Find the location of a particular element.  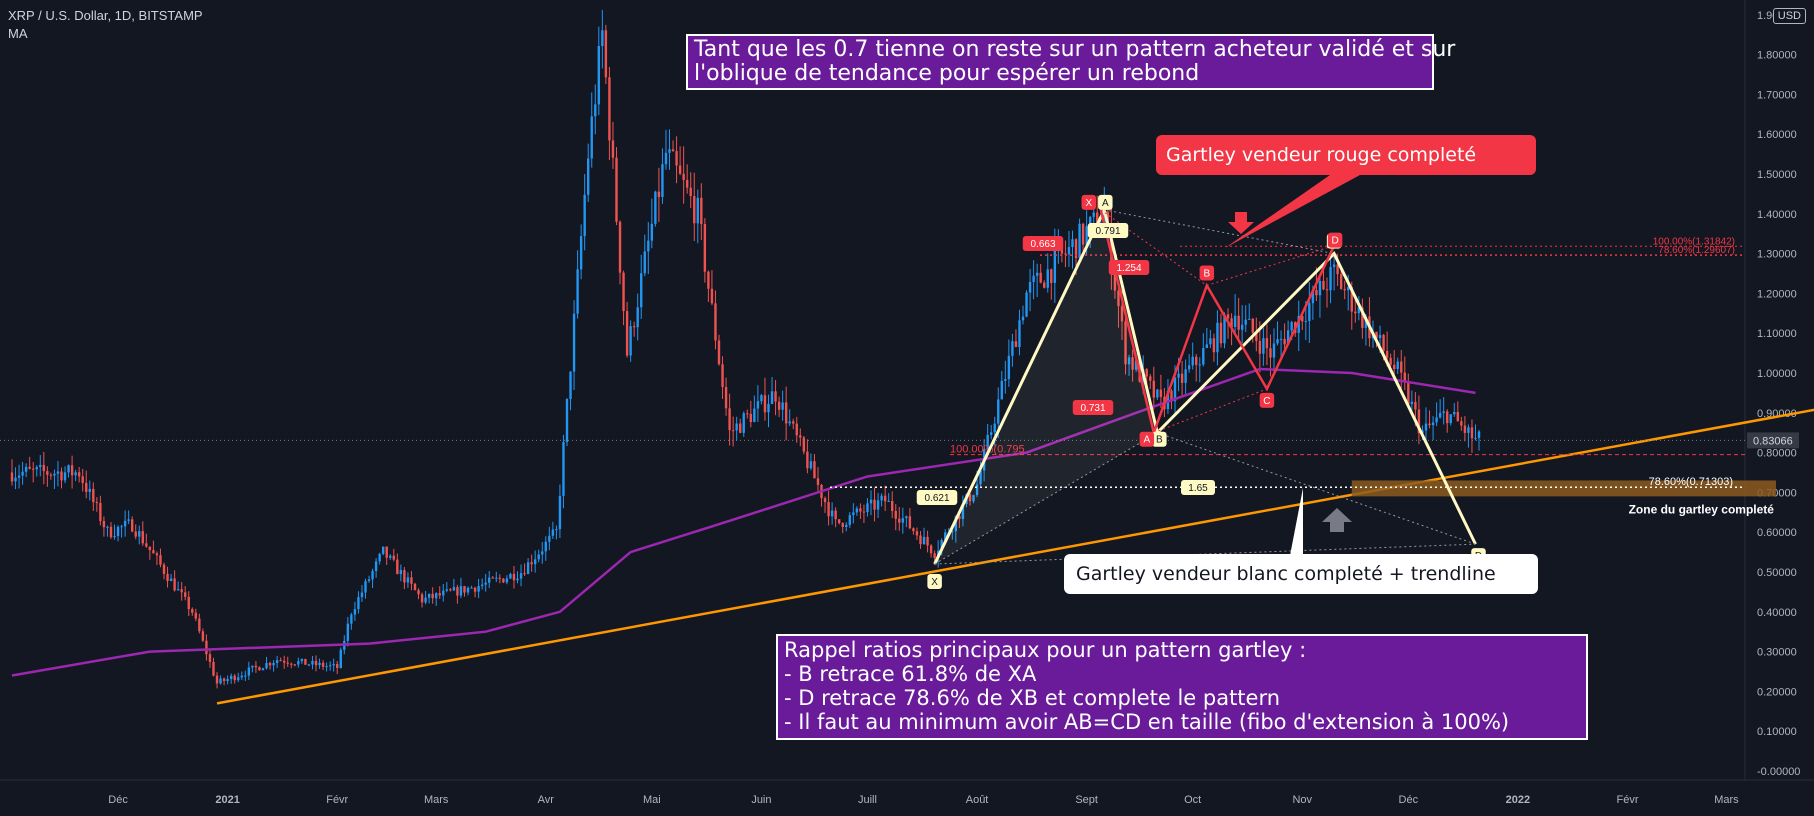

y-tick-label: 1.50000 is located at coordinates (1777, 175).